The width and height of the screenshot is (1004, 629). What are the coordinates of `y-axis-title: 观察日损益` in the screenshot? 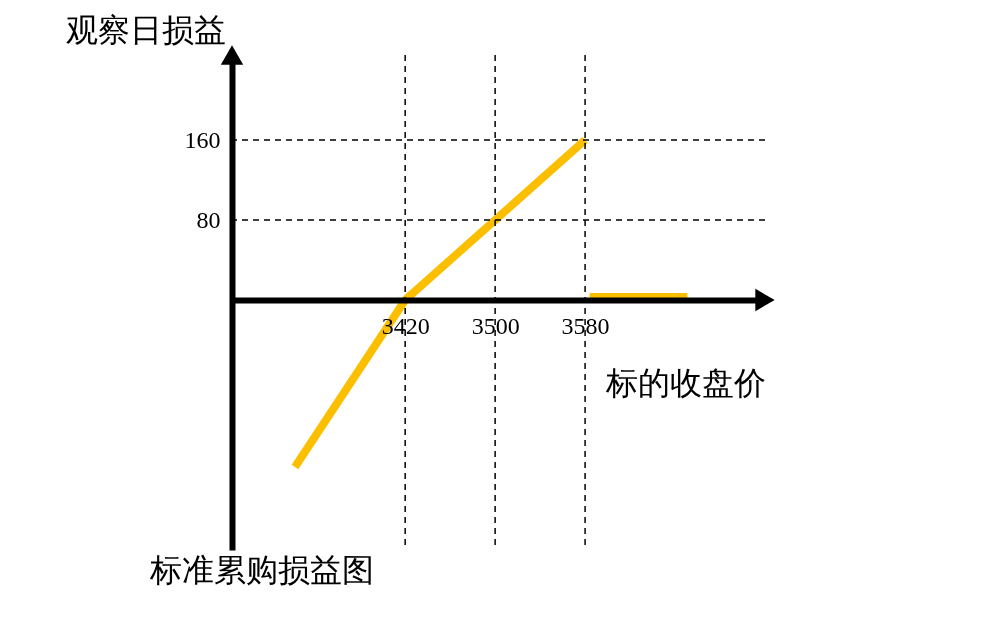 It's located at (145, 29).